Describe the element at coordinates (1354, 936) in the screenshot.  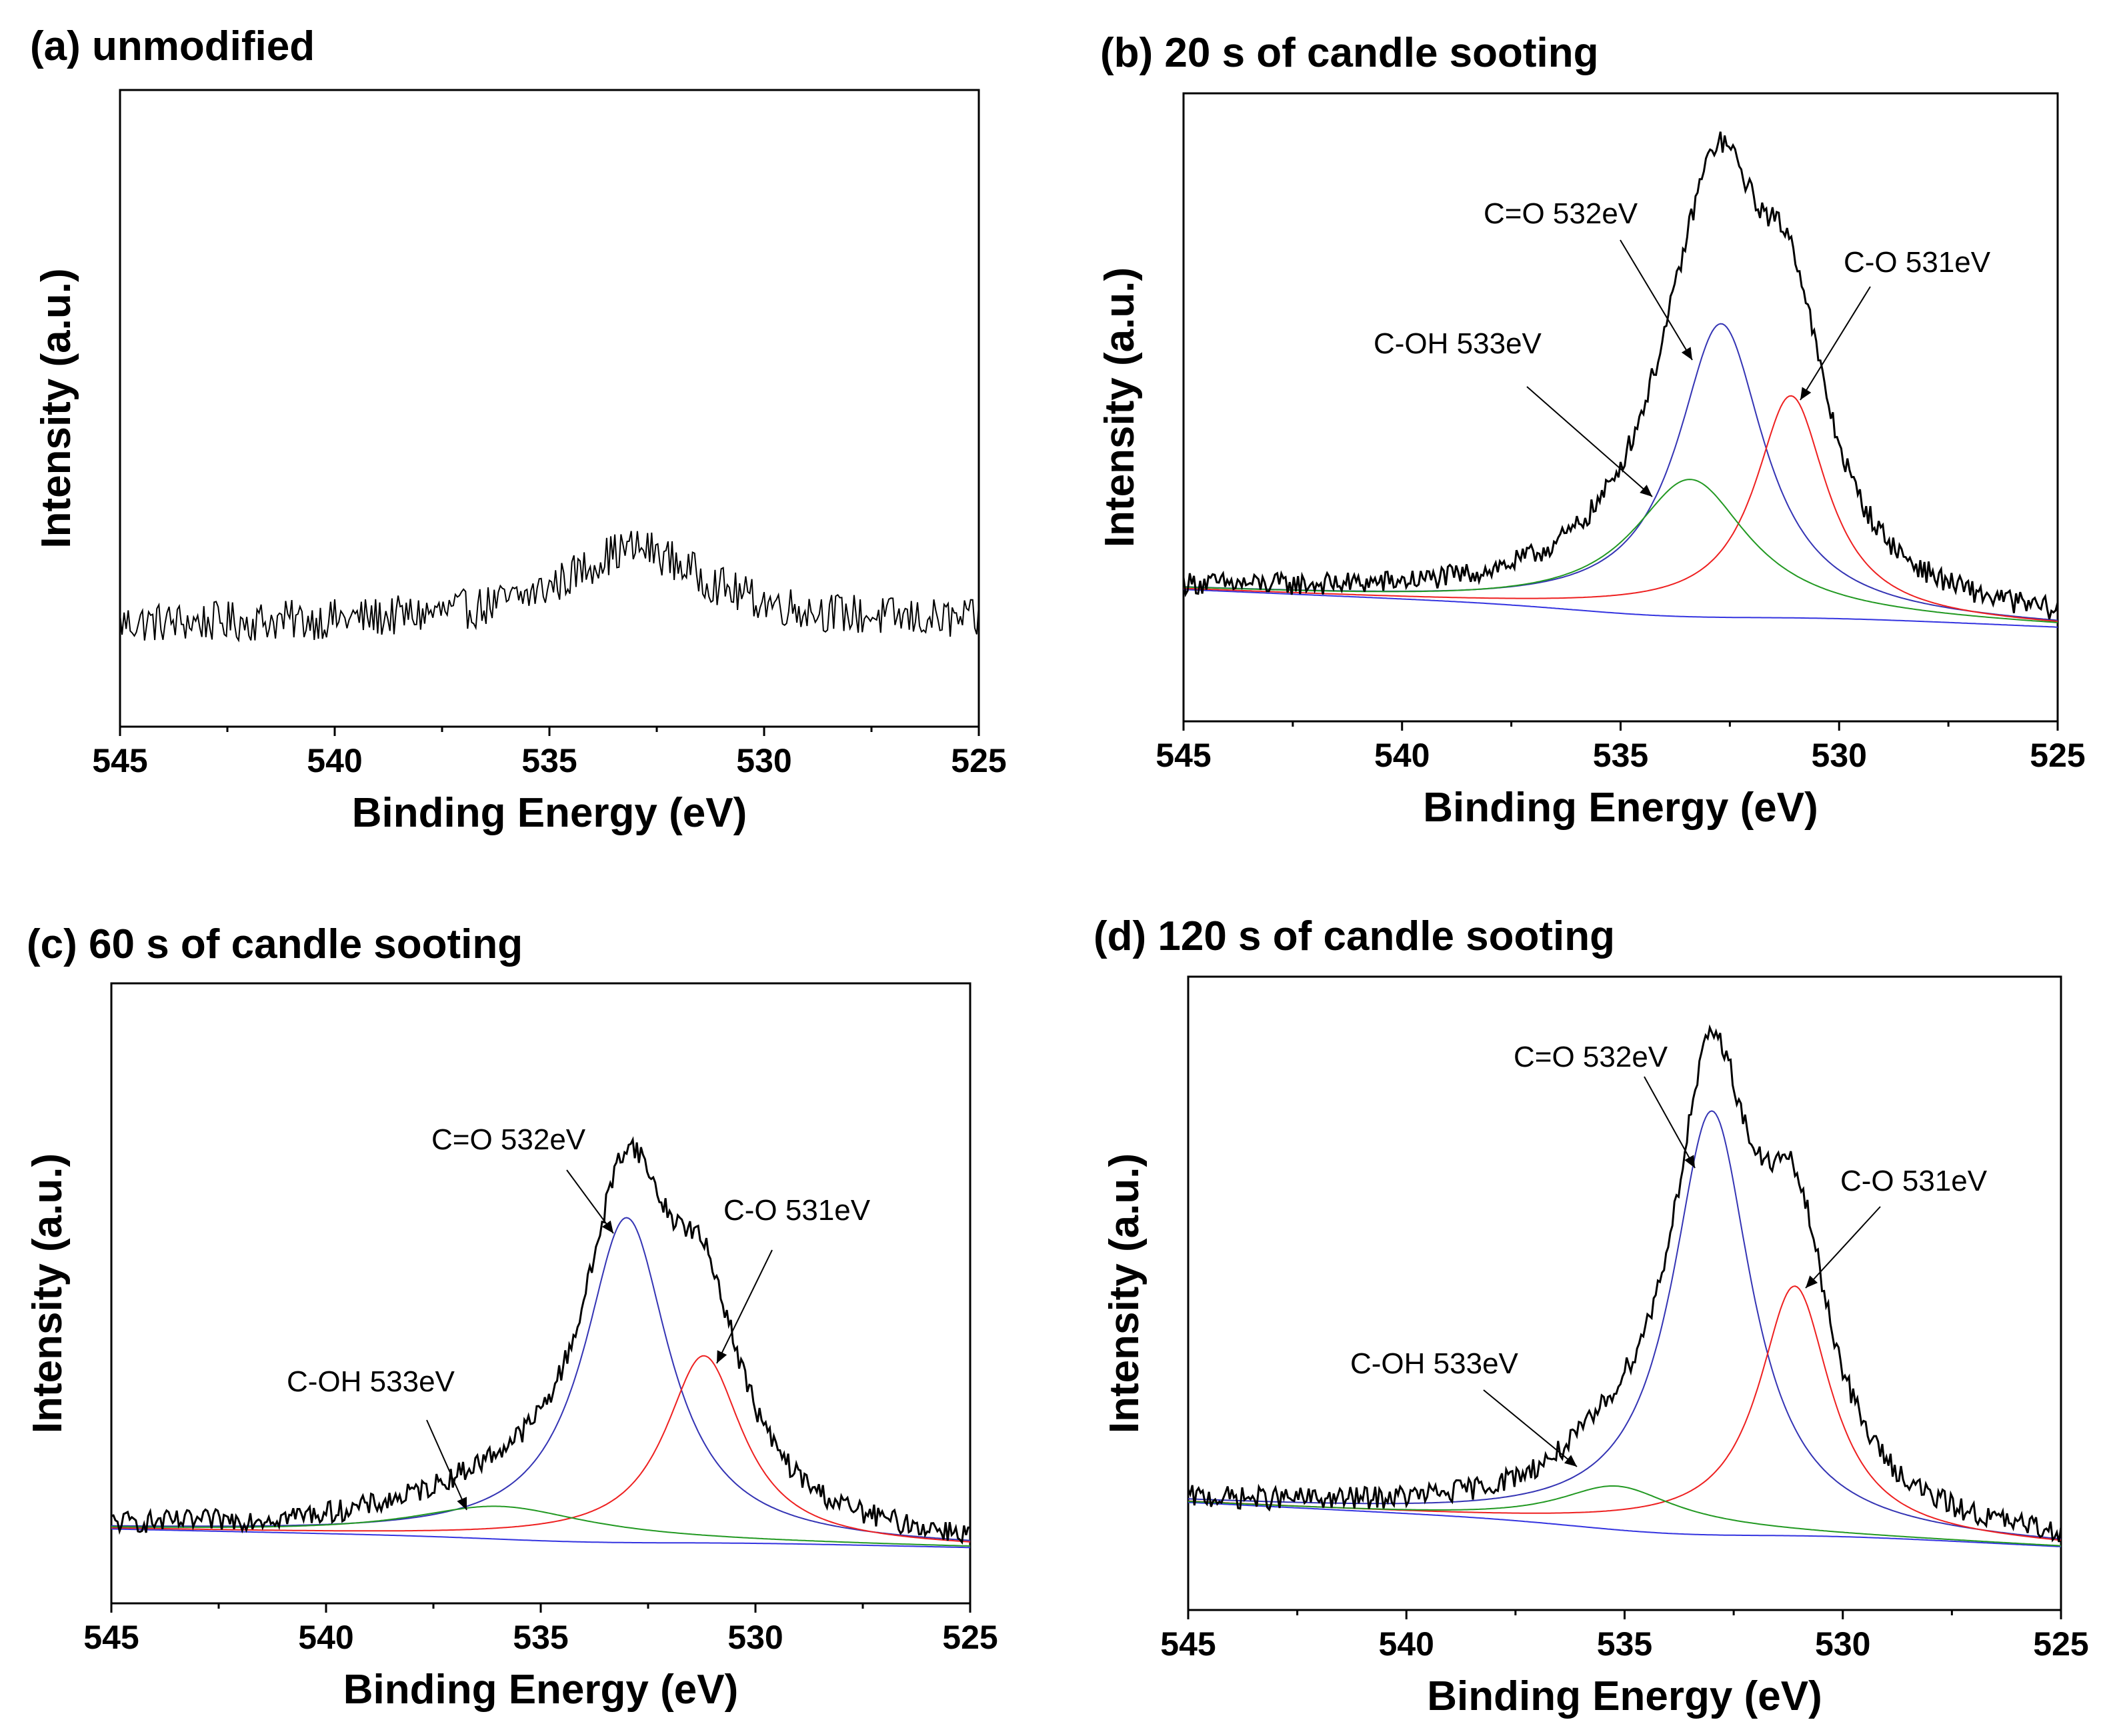
I see `panel-d-title: (d) 120 s of candle sooting` at that location.